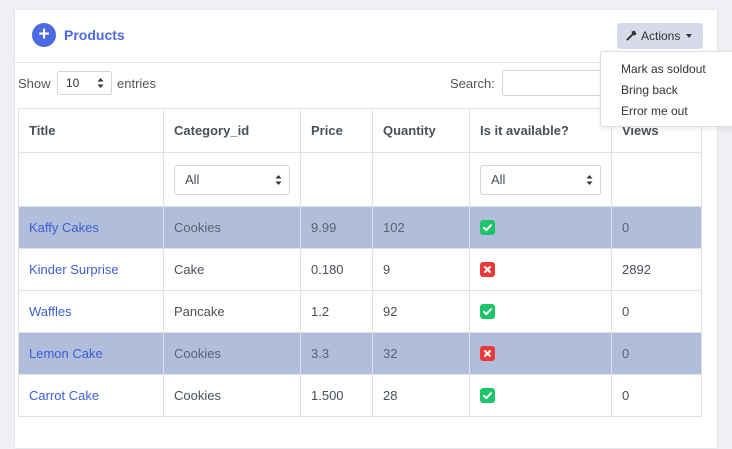  What do you see at coordinates (421, 227) in the screenshot?
I see `cell-quantity: 102` at bounding box center [421, 227].